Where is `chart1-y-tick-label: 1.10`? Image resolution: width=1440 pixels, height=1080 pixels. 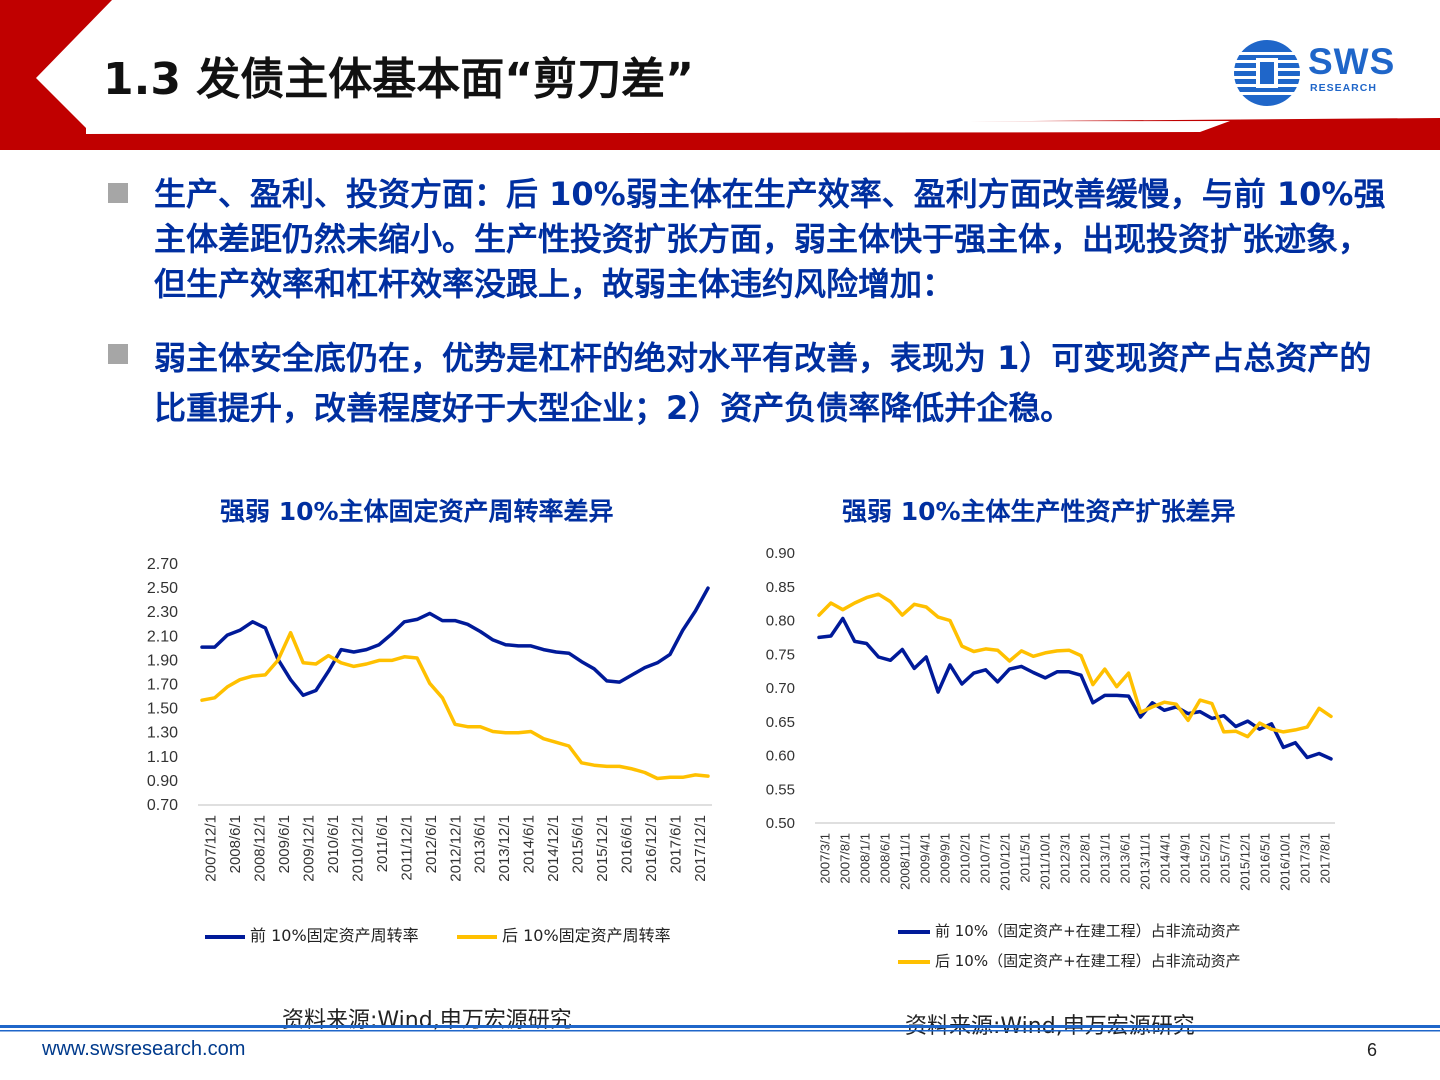
chart1-y-tick-label: 1.10 is located at coordinates (162, 757).